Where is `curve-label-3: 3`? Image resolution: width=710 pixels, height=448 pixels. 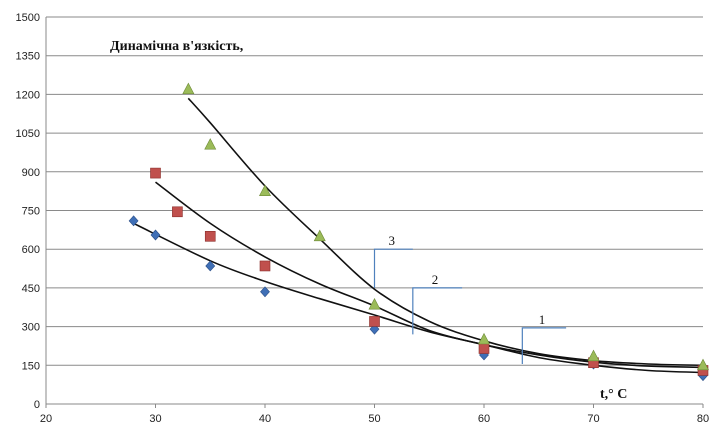 curve-label-3: 3 is located at coordinates (391, 240).